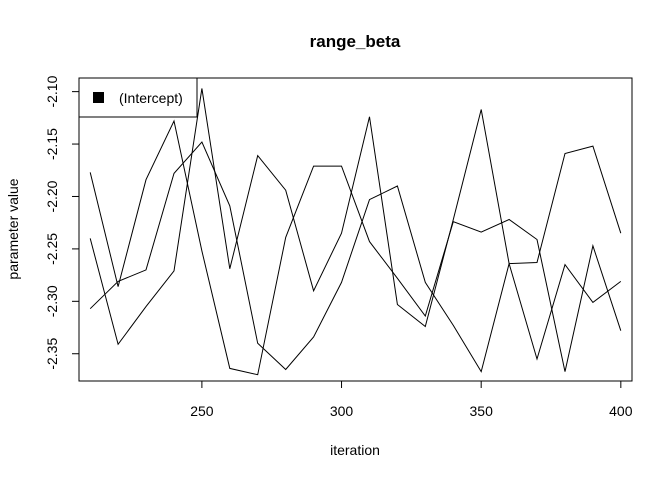 This screenshot has height=480, width=672. I want to click on y-tick-label: -2.10, so click(52, 91).